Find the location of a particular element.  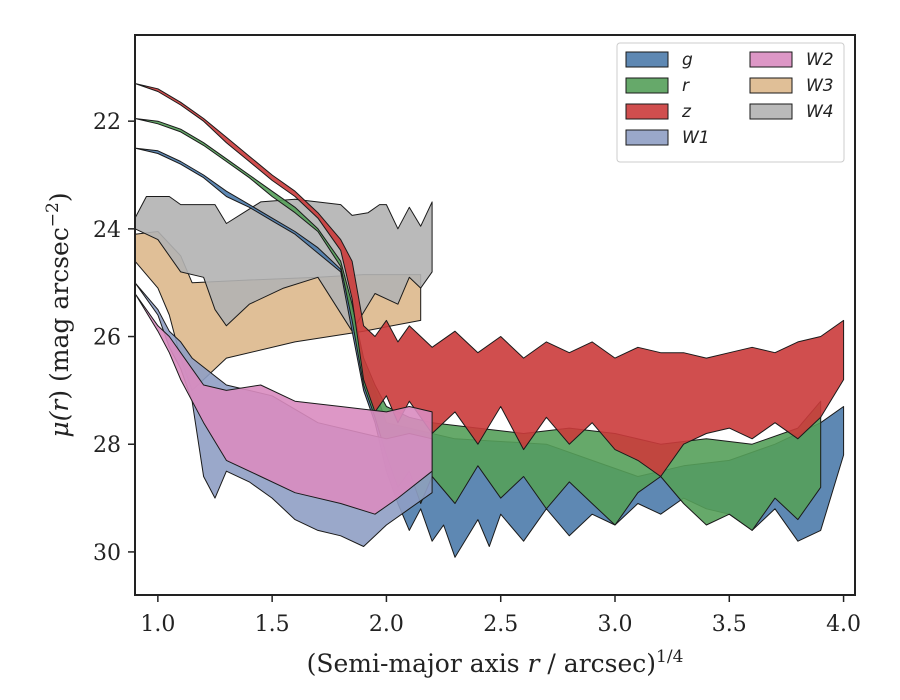

x-tick-label: 1.5 is located at coordinates (272, 624).